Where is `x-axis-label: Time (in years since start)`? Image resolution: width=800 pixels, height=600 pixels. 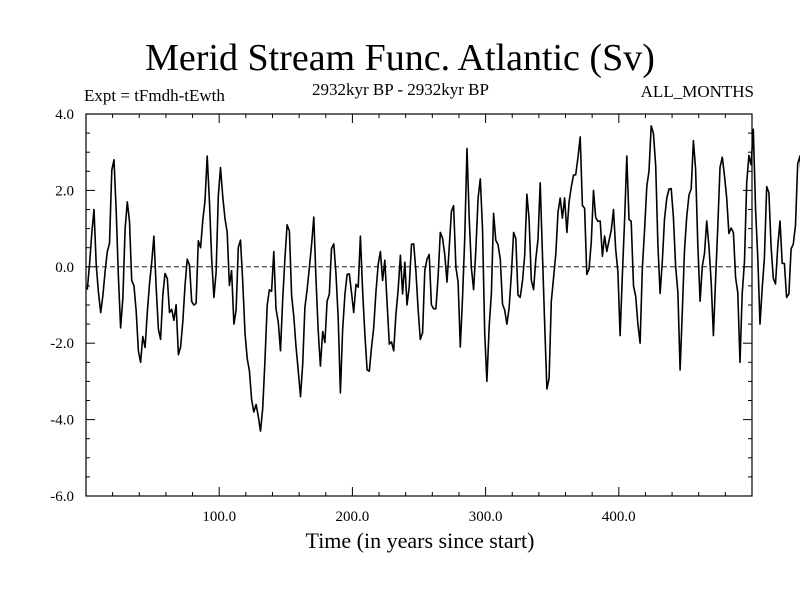 x-axis-label: Time (in years since start) is located at coordinates (420, 540).